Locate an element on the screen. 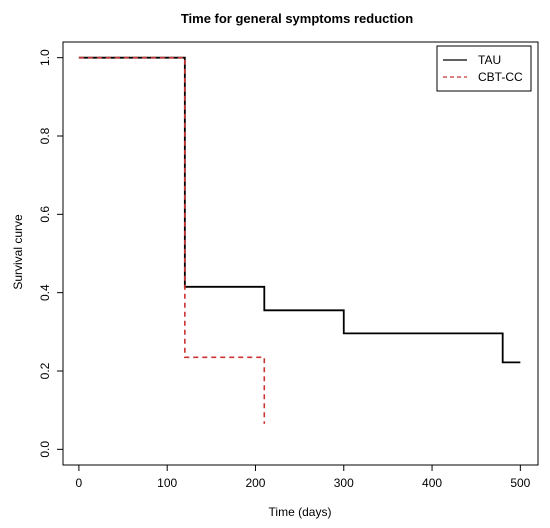 The height and width of the screenshot is (528, 550). legend-label: CBT-CC is located at coordinates (500, 77).